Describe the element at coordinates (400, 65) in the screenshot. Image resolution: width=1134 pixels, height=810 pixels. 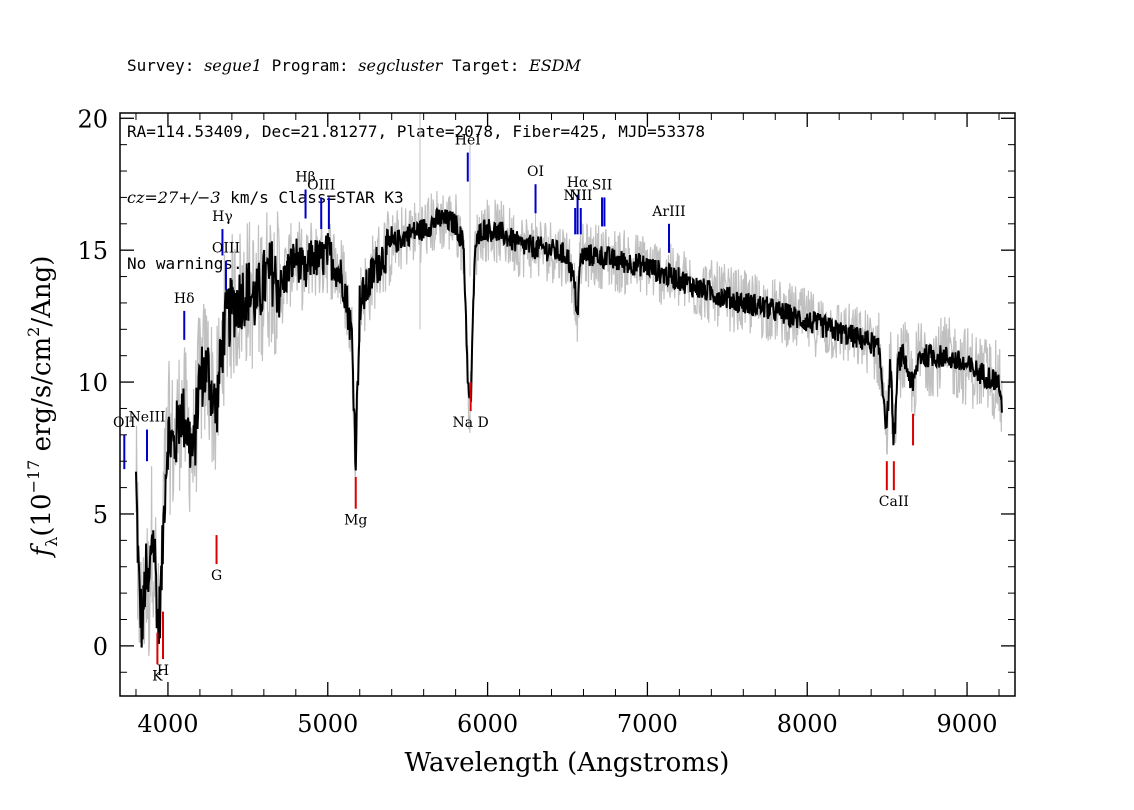
I see `program-value: segcluster` at that location.